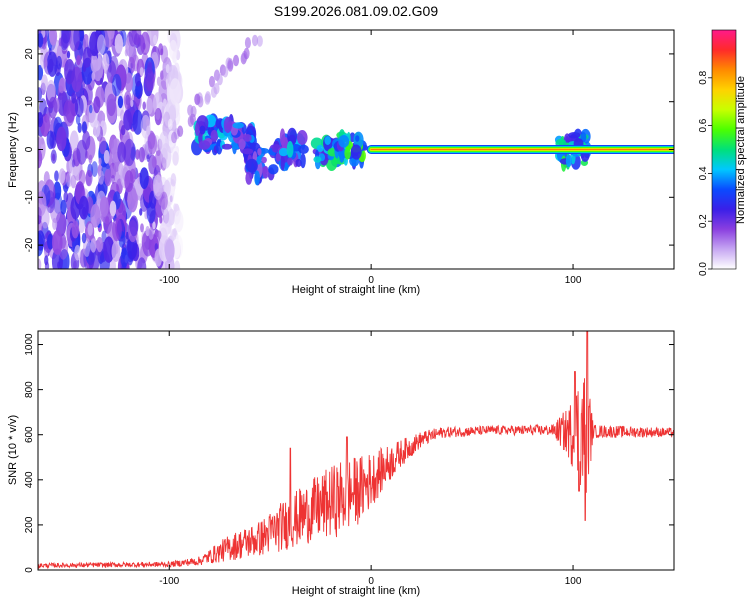 The height and width of the screenshot is (600, 750). I want to click on spectrogram-y-label: Frequency (Hz), so click(13, 150).